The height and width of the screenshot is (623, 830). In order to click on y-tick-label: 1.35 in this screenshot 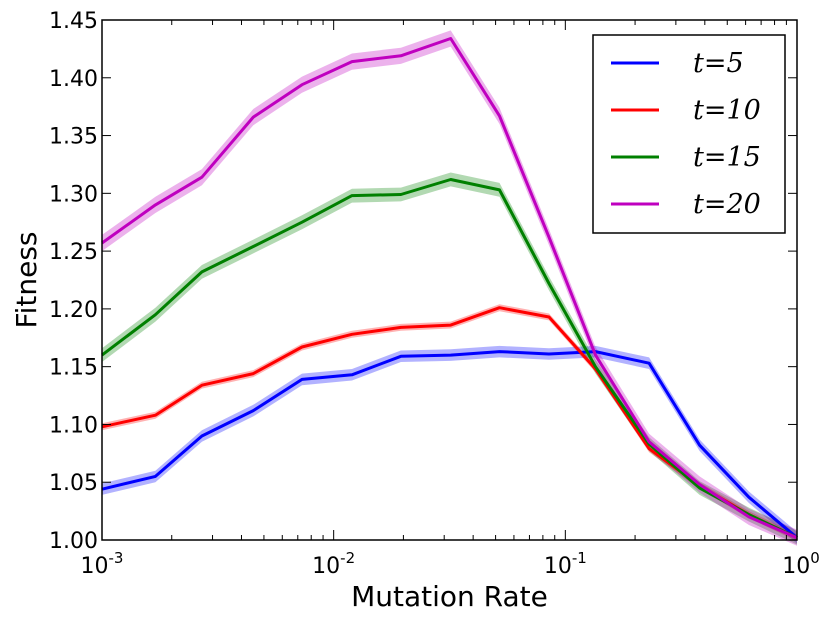, I will do `click(73, 137)`.